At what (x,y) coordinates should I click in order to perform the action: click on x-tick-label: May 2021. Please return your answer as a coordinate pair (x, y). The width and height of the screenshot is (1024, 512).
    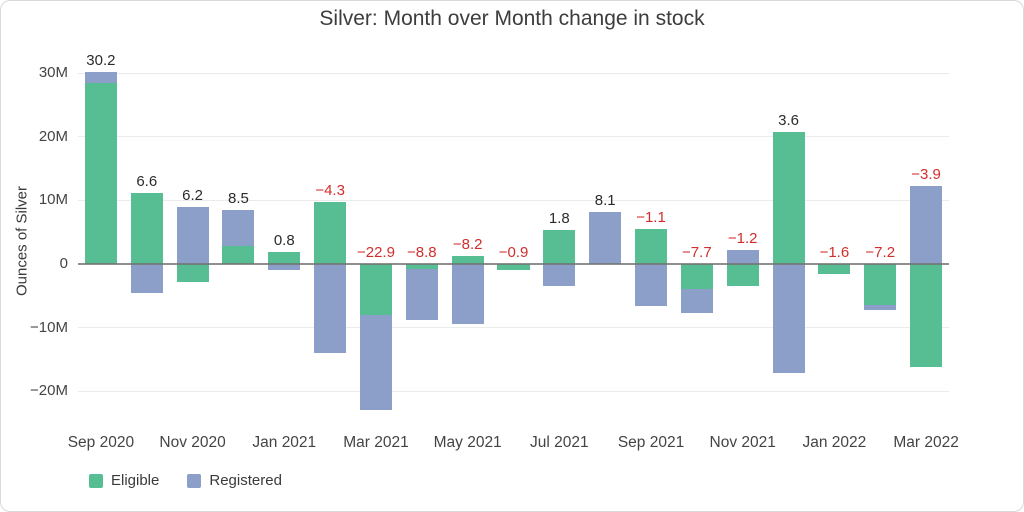
    Looking at the image, I should click on (467, 442).